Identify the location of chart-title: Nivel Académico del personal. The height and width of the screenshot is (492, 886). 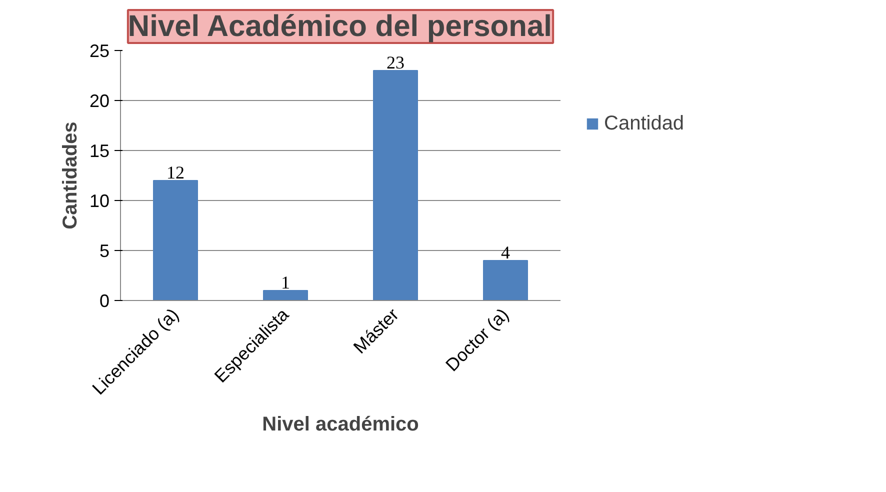
(340, 26).